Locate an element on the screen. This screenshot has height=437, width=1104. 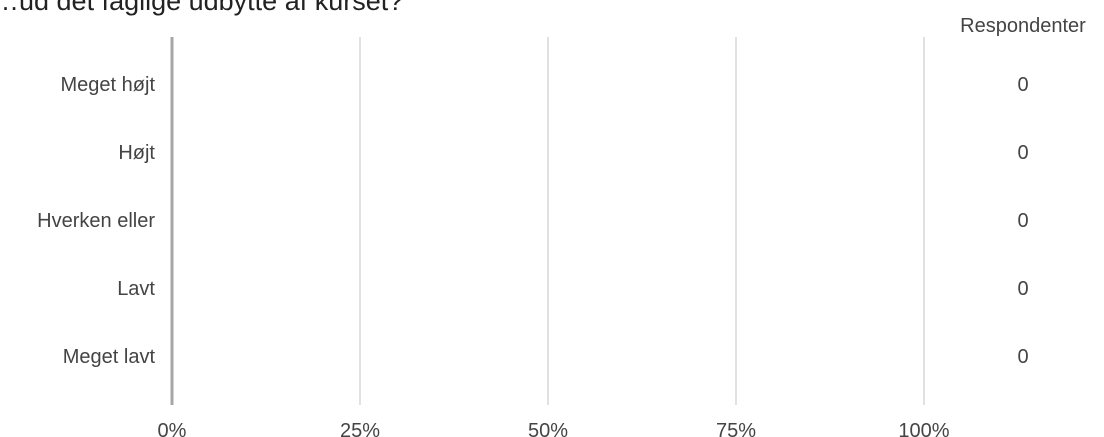
respondent-counts: 0 0 0 0 0 is located at coordinates (1022, 221).